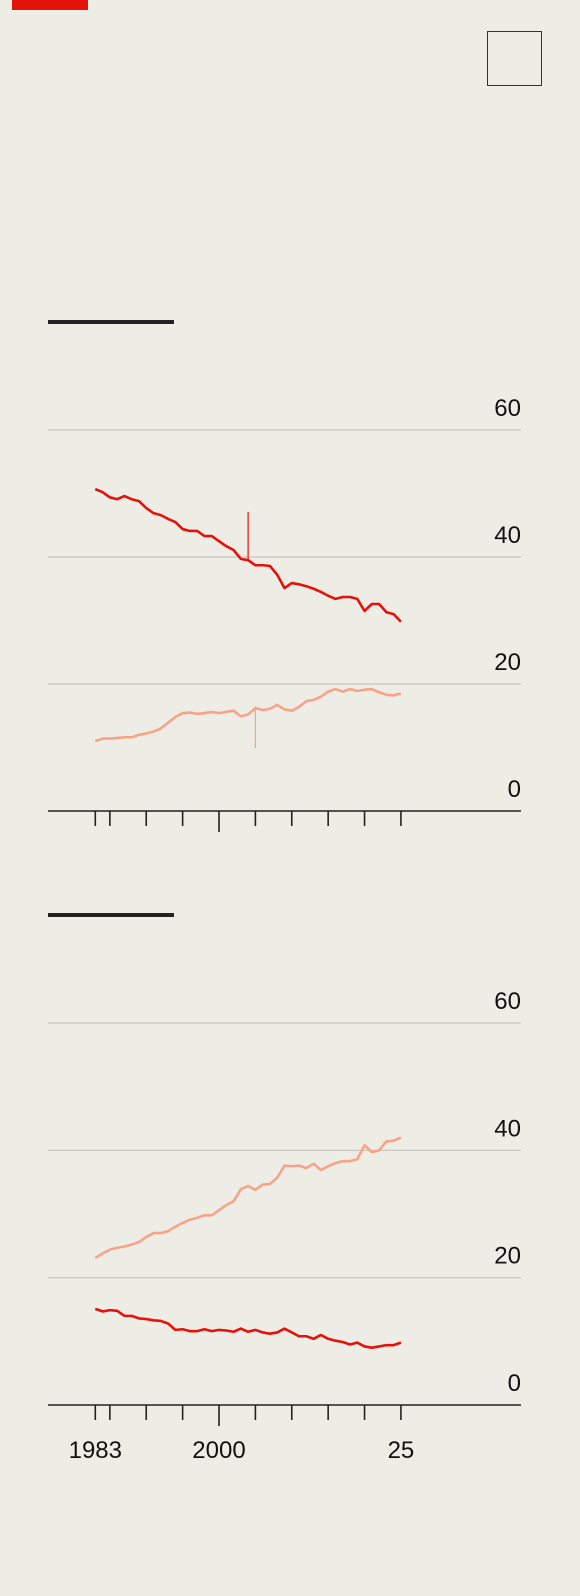 The image size is (580, 1596). I want to click on x-tick-label: 1983, so click(95, 1450).